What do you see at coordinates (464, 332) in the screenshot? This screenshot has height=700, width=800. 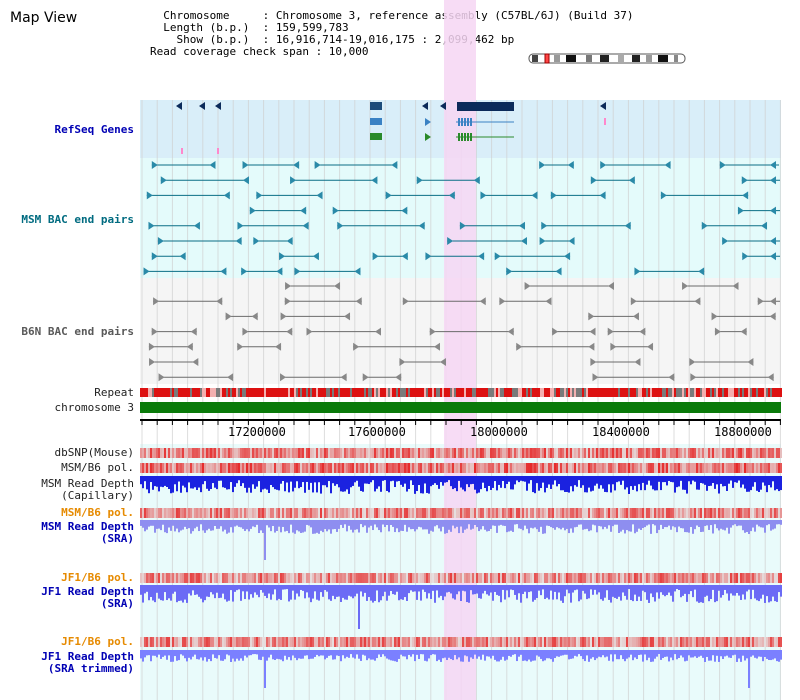 I see `b6n-bac-track` at bounding box center [464, 332].